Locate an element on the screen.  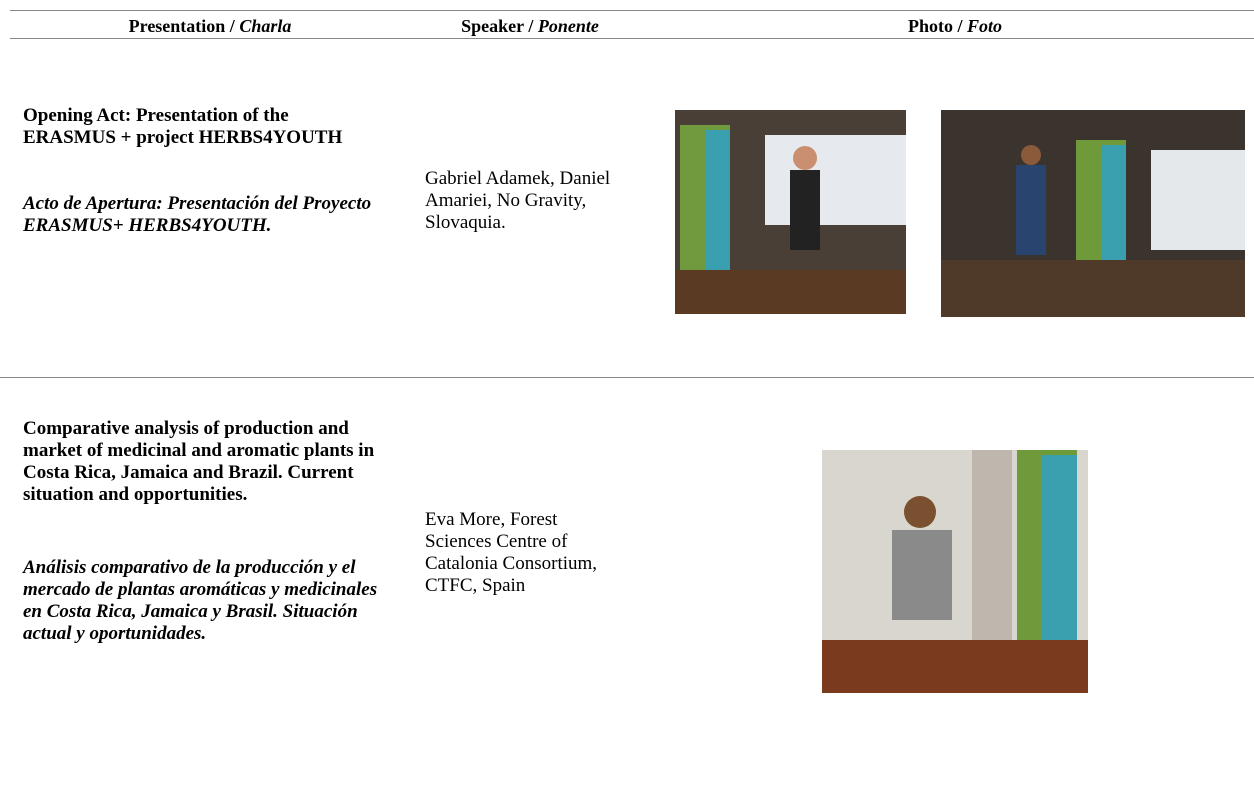
header-cell: Speaker / Ponente is located at coordinates (530, 26).